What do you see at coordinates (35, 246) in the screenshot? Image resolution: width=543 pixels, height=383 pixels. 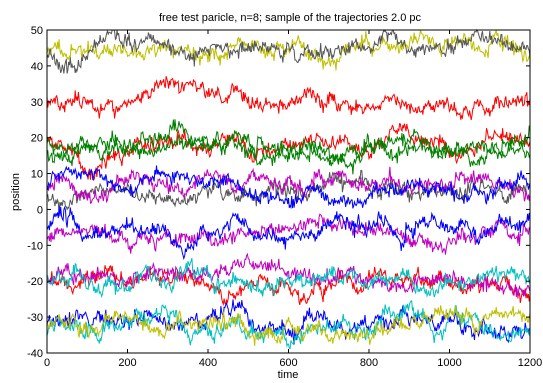 I see `y-tick-label: -10` at bounding box center [35, 246].